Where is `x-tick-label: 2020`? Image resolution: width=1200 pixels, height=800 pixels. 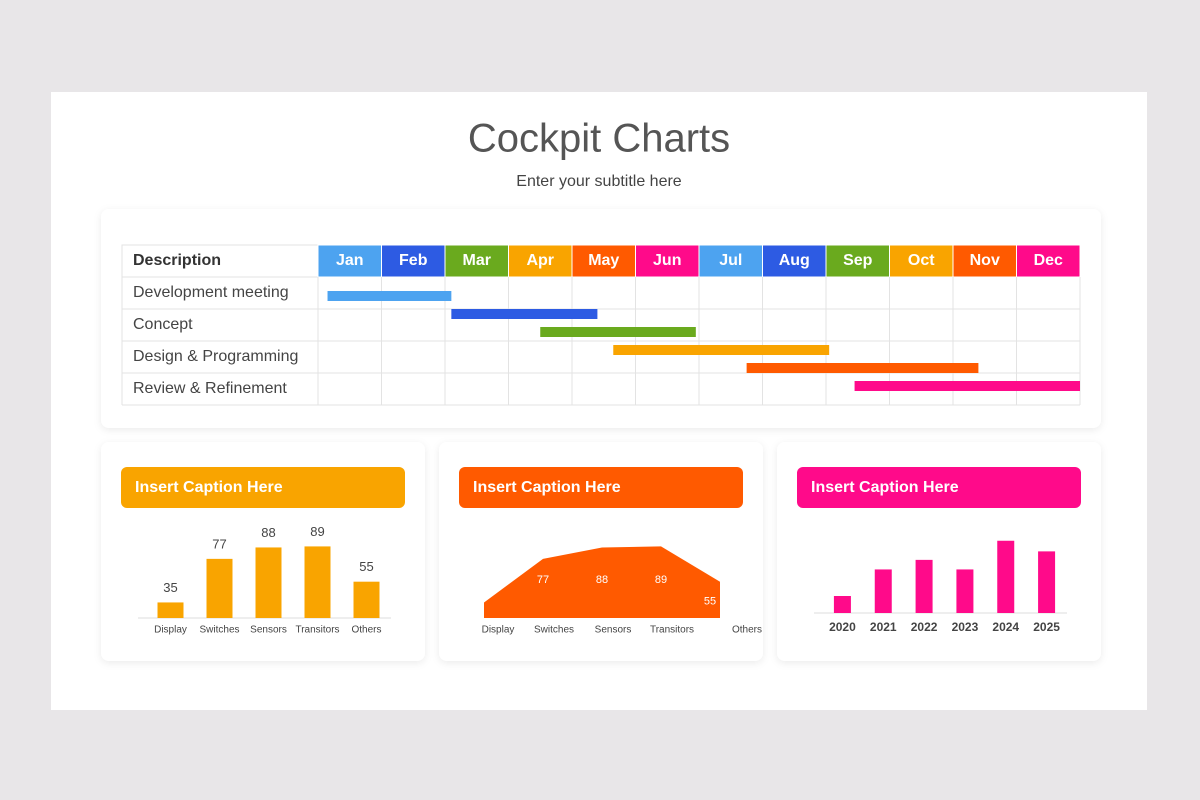 x-tick-label: 2020 is located at coordinates (842, 627).